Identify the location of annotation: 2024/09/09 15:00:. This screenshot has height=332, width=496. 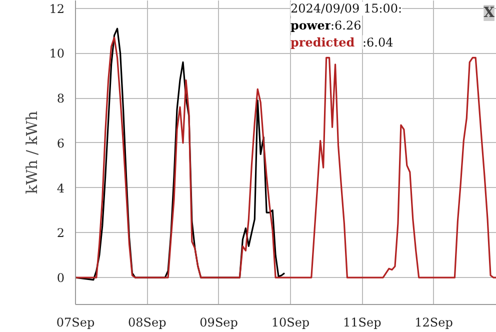
(346, 9).